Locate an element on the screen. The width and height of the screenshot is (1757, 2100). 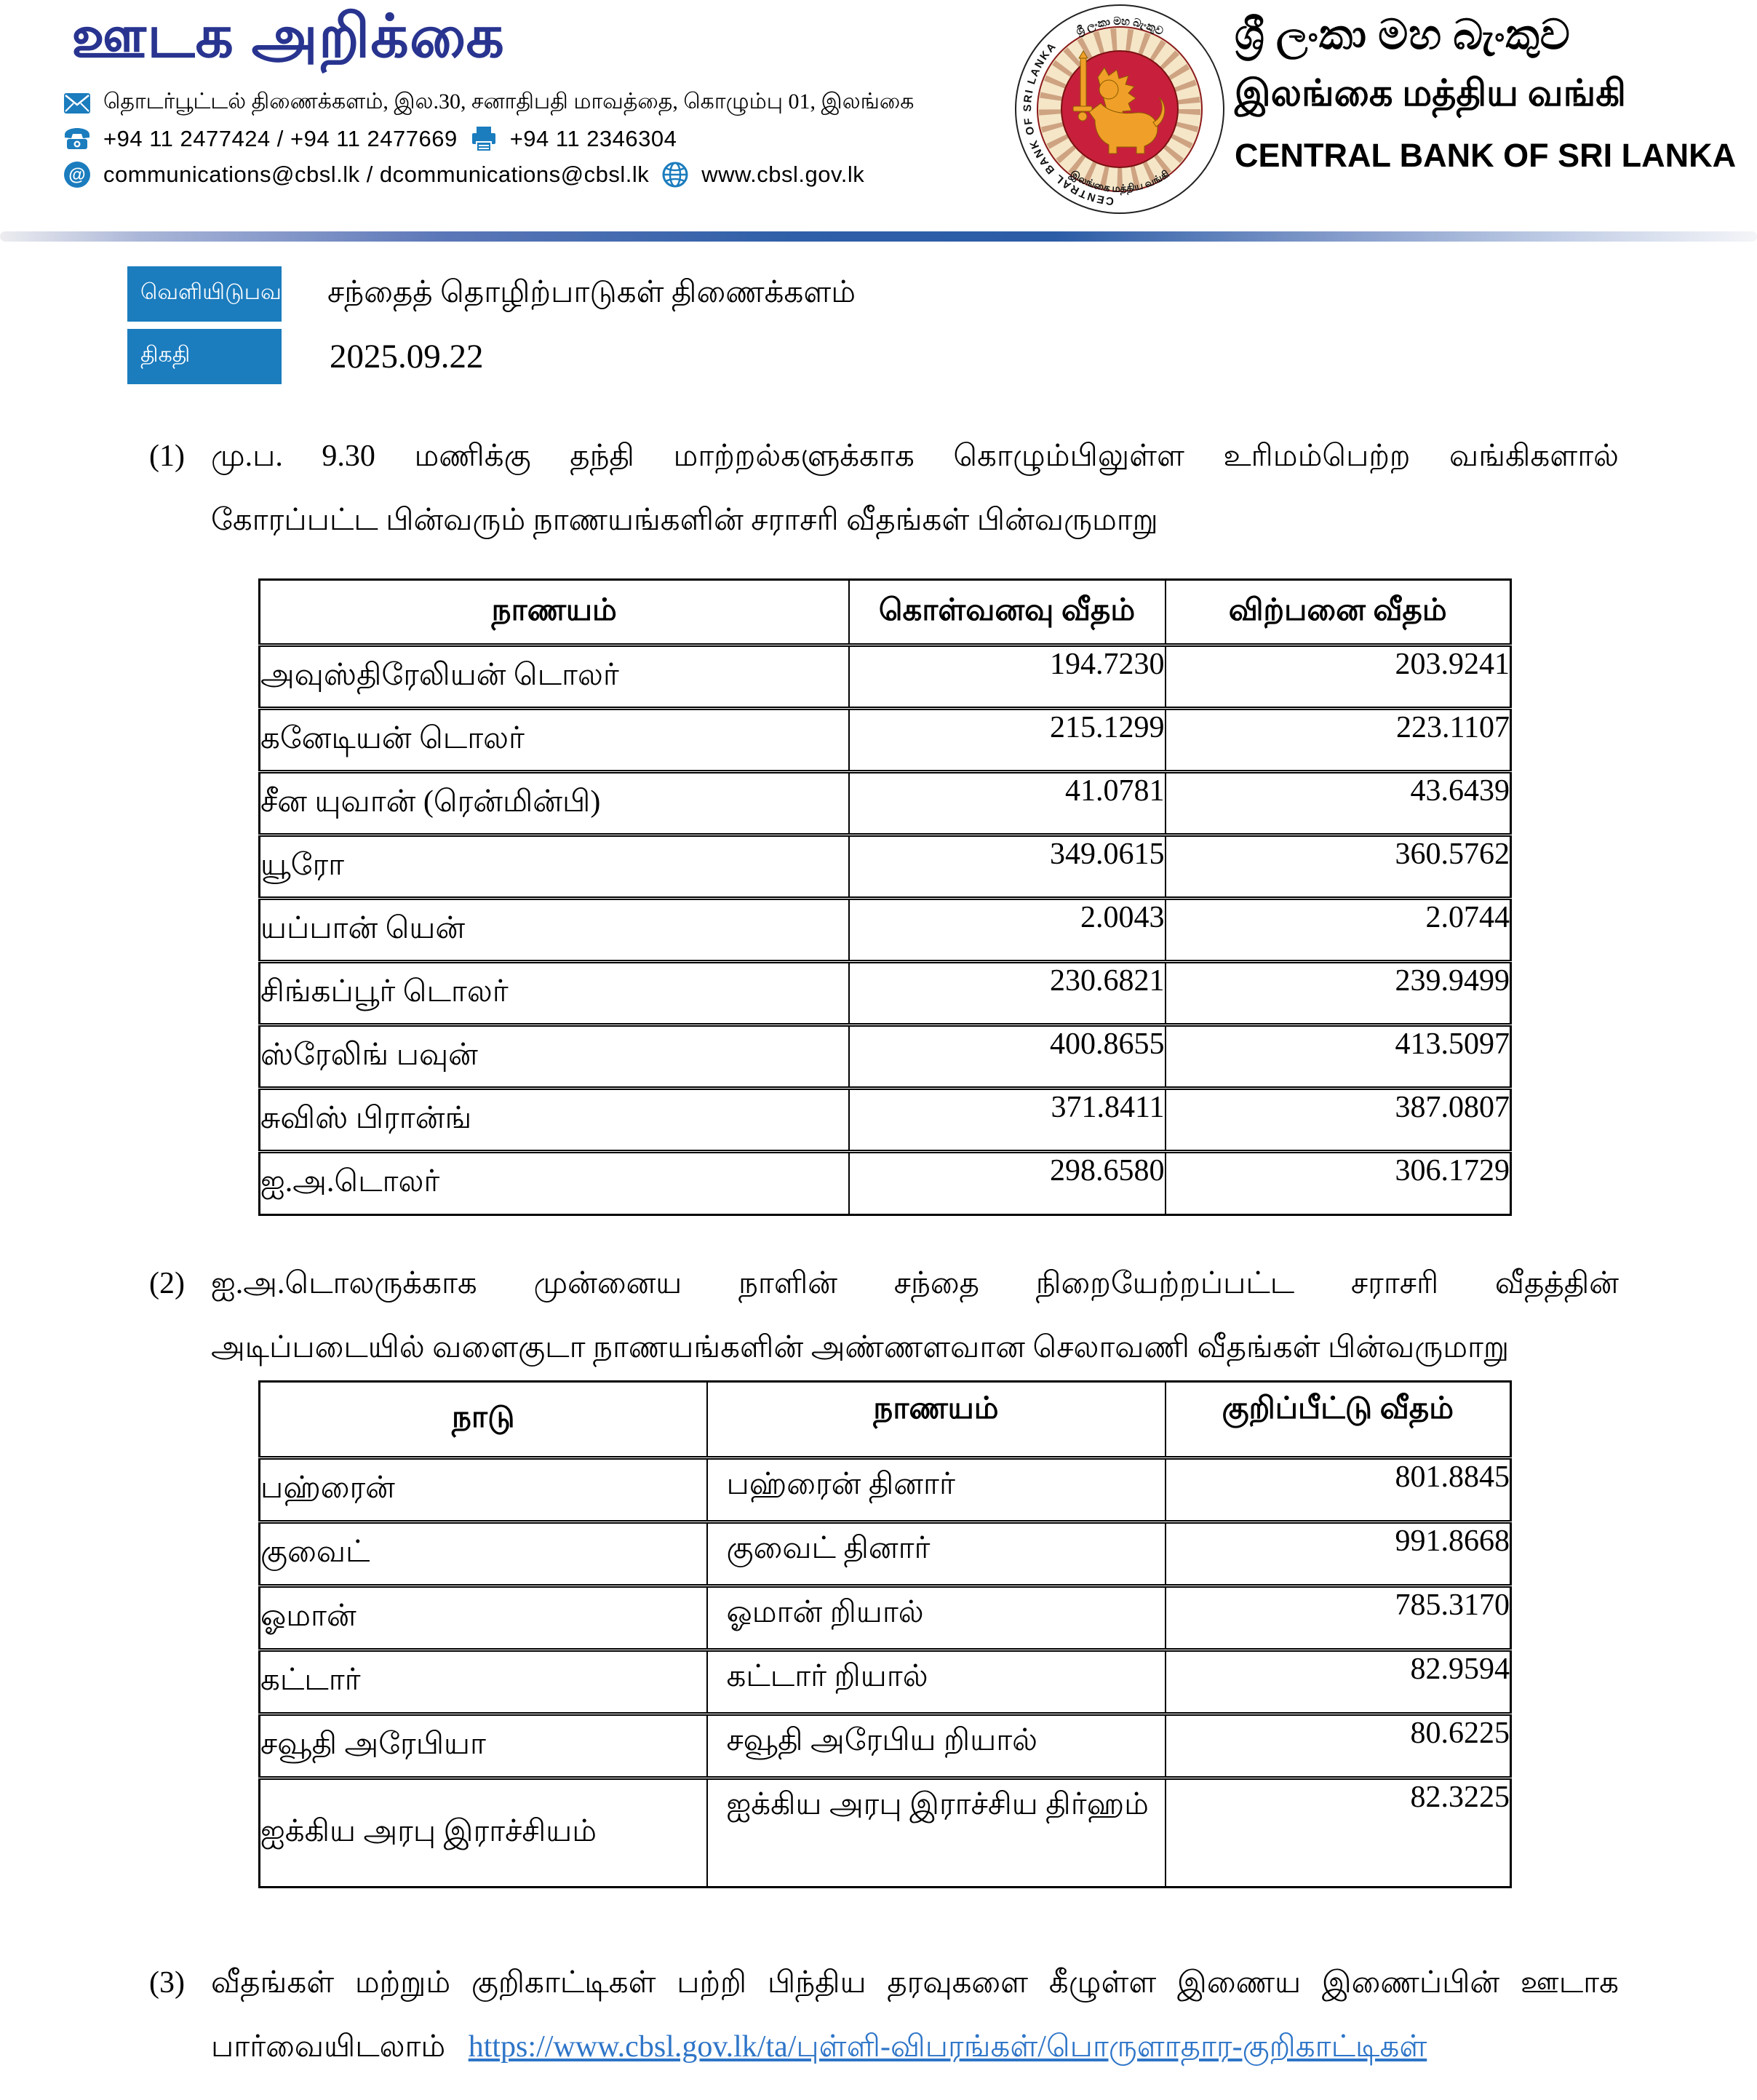
media-release-logotype: ஊடக அறிக்கை is located at coordinates (288, 37).